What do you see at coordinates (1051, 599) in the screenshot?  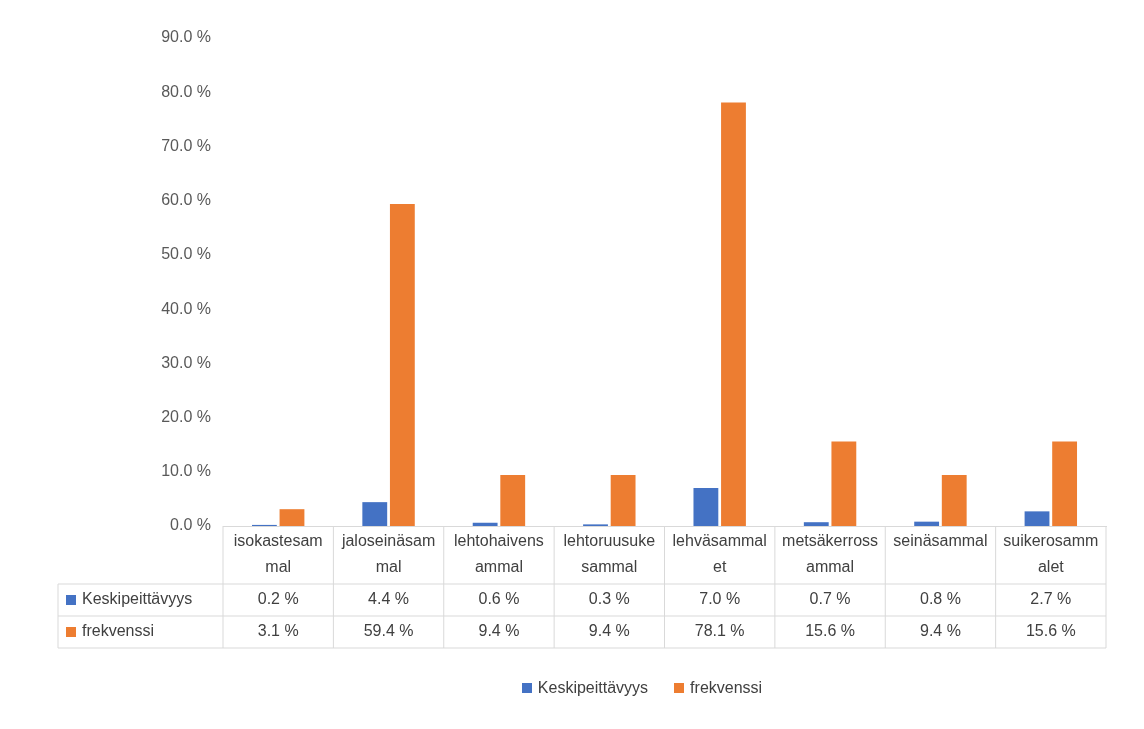 I see `data-label: 2.7 %` at bounding box center [1051, 599].